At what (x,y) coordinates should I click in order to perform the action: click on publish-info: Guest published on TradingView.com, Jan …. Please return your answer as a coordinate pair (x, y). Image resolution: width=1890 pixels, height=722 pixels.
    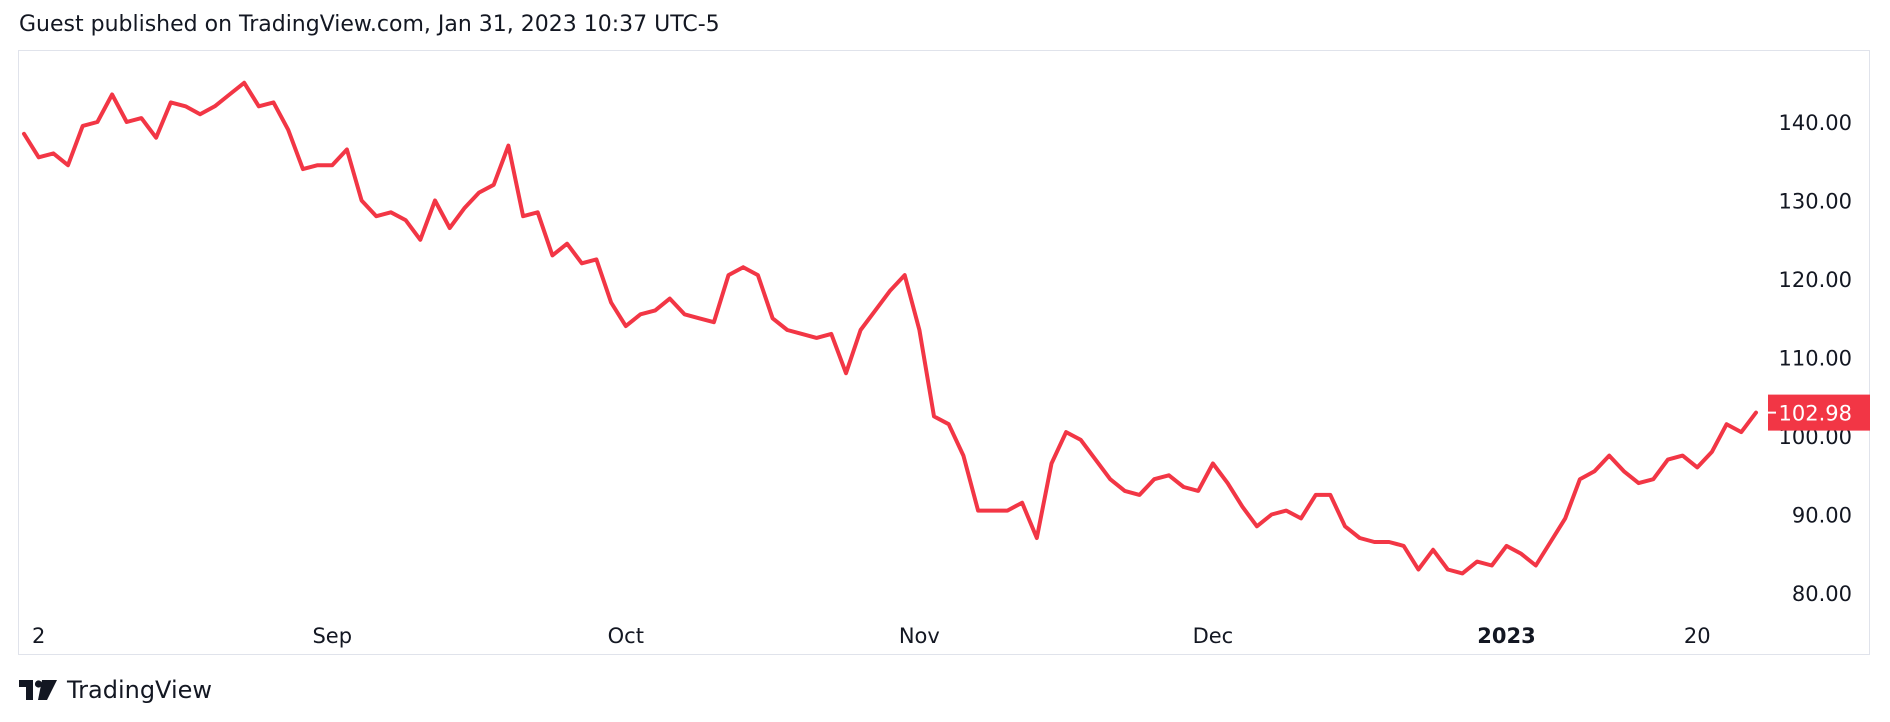
    Looking at the image, I should click on (369, 24).